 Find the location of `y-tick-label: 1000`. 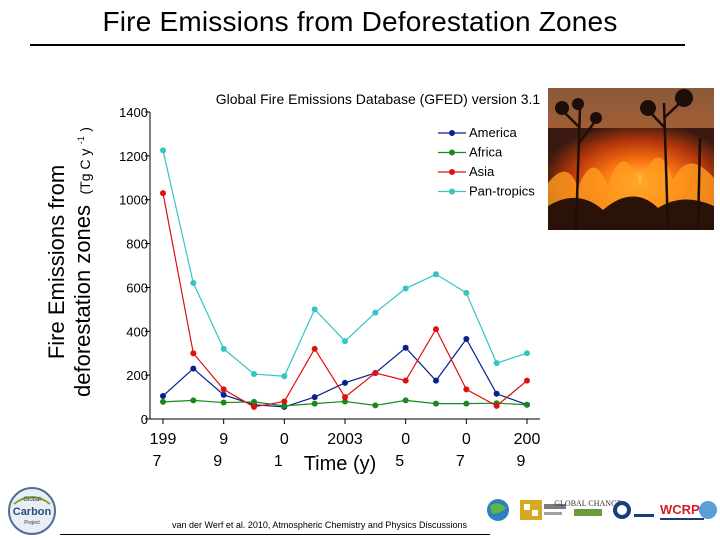

y-tick-label: 1000 is located at coordinates (133, 200).